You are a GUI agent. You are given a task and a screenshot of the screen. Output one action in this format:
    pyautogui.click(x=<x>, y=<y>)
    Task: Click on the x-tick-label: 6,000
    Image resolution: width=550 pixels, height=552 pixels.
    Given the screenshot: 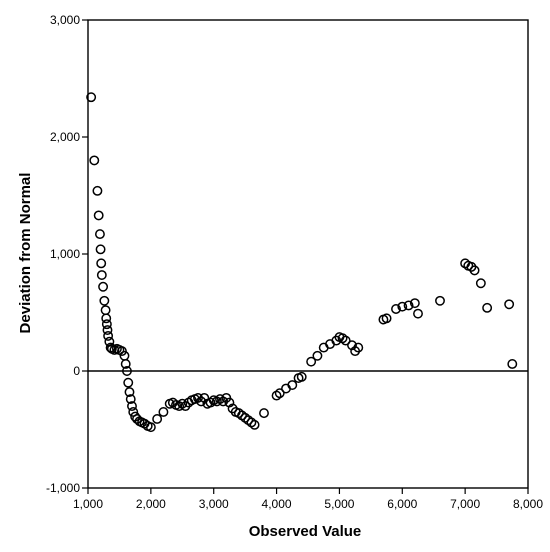 What is the action you would take?
    pyautogui.click(x=402, y=504)
    